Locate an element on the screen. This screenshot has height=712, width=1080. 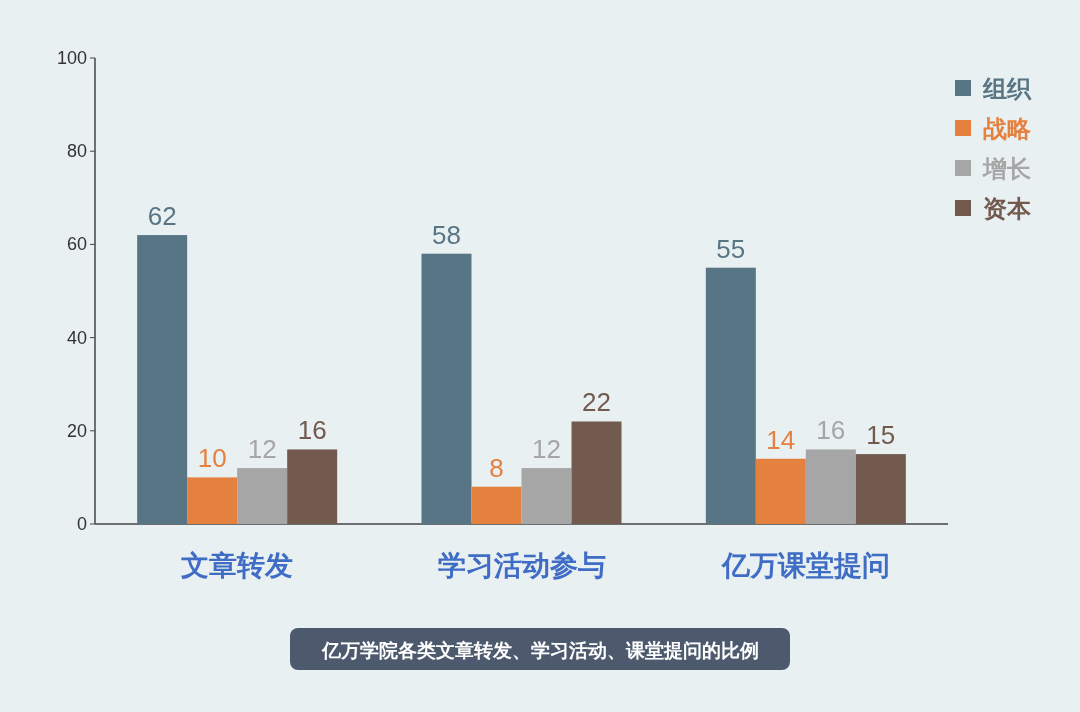
legend-label: 资本 is located at coordinates (1007, 208).